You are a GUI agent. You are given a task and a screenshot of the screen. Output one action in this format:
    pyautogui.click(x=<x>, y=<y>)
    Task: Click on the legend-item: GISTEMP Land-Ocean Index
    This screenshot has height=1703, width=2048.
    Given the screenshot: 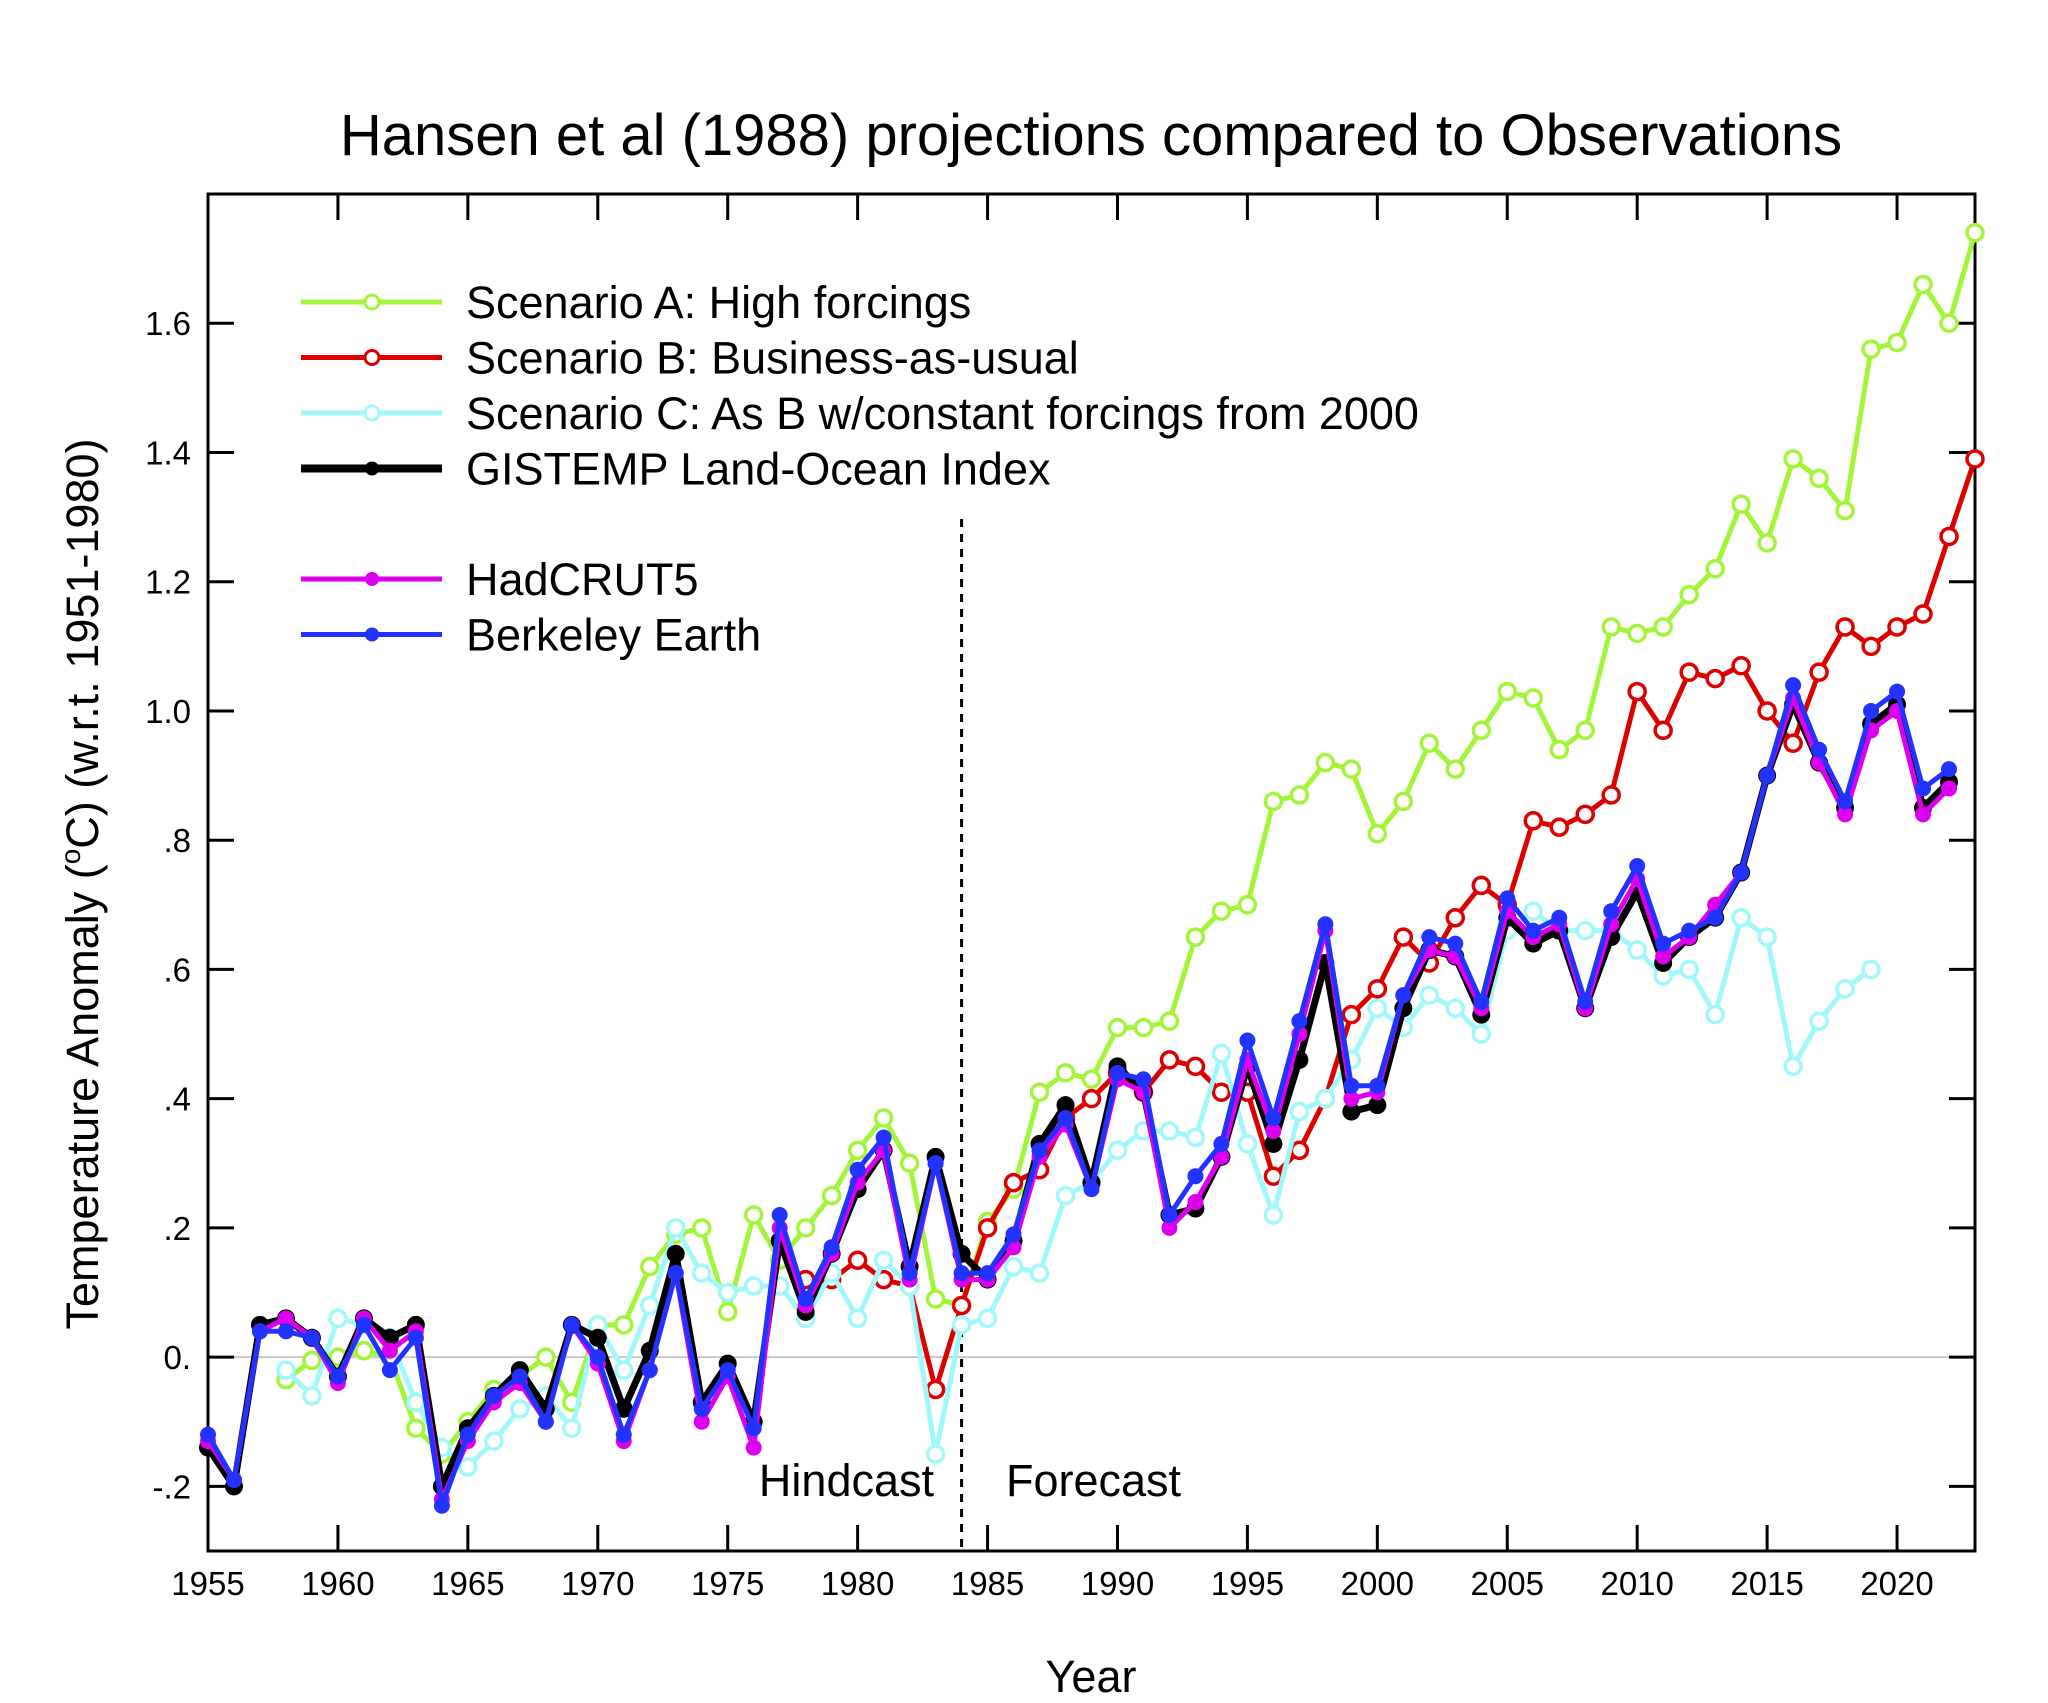 What is the action you would take?
    pyautogui.click(x=676, y=469)
    